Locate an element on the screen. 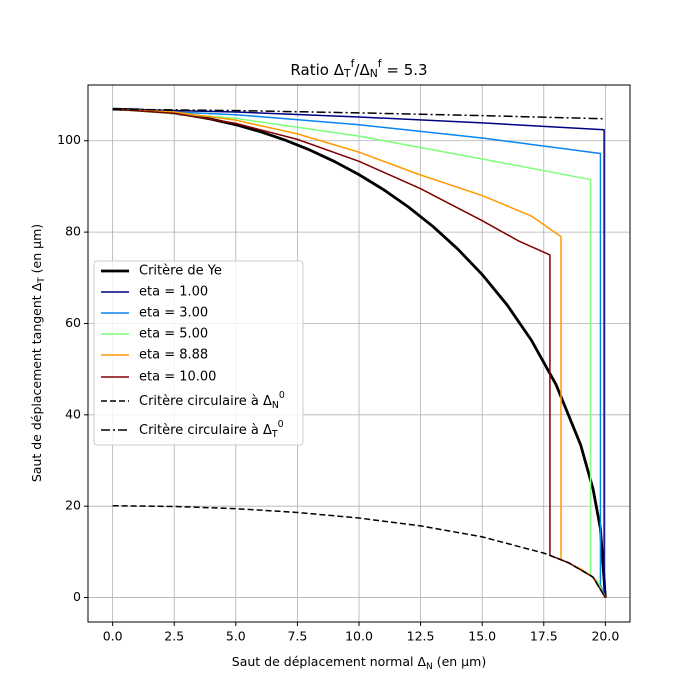  y-tick-label: 80 is located at coordinates (73, 231).